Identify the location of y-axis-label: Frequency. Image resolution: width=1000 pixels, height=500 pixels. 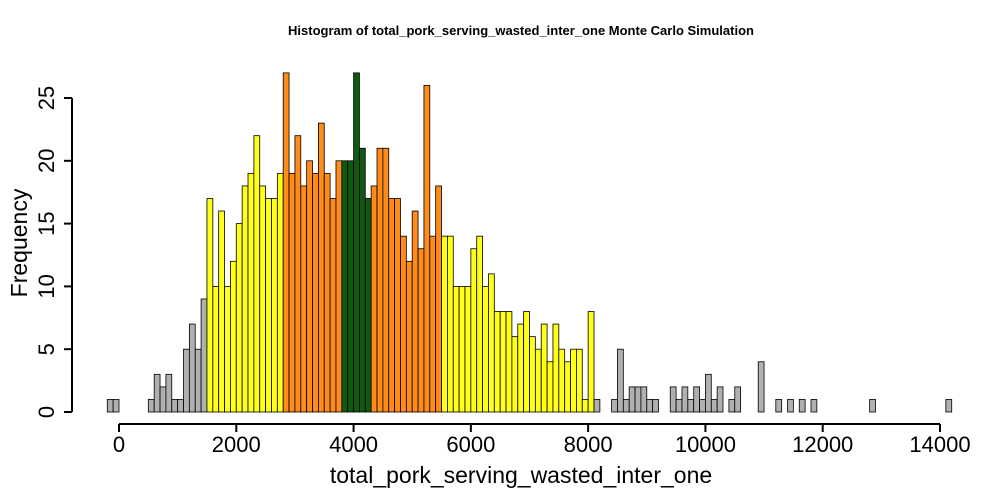
(19, 242).